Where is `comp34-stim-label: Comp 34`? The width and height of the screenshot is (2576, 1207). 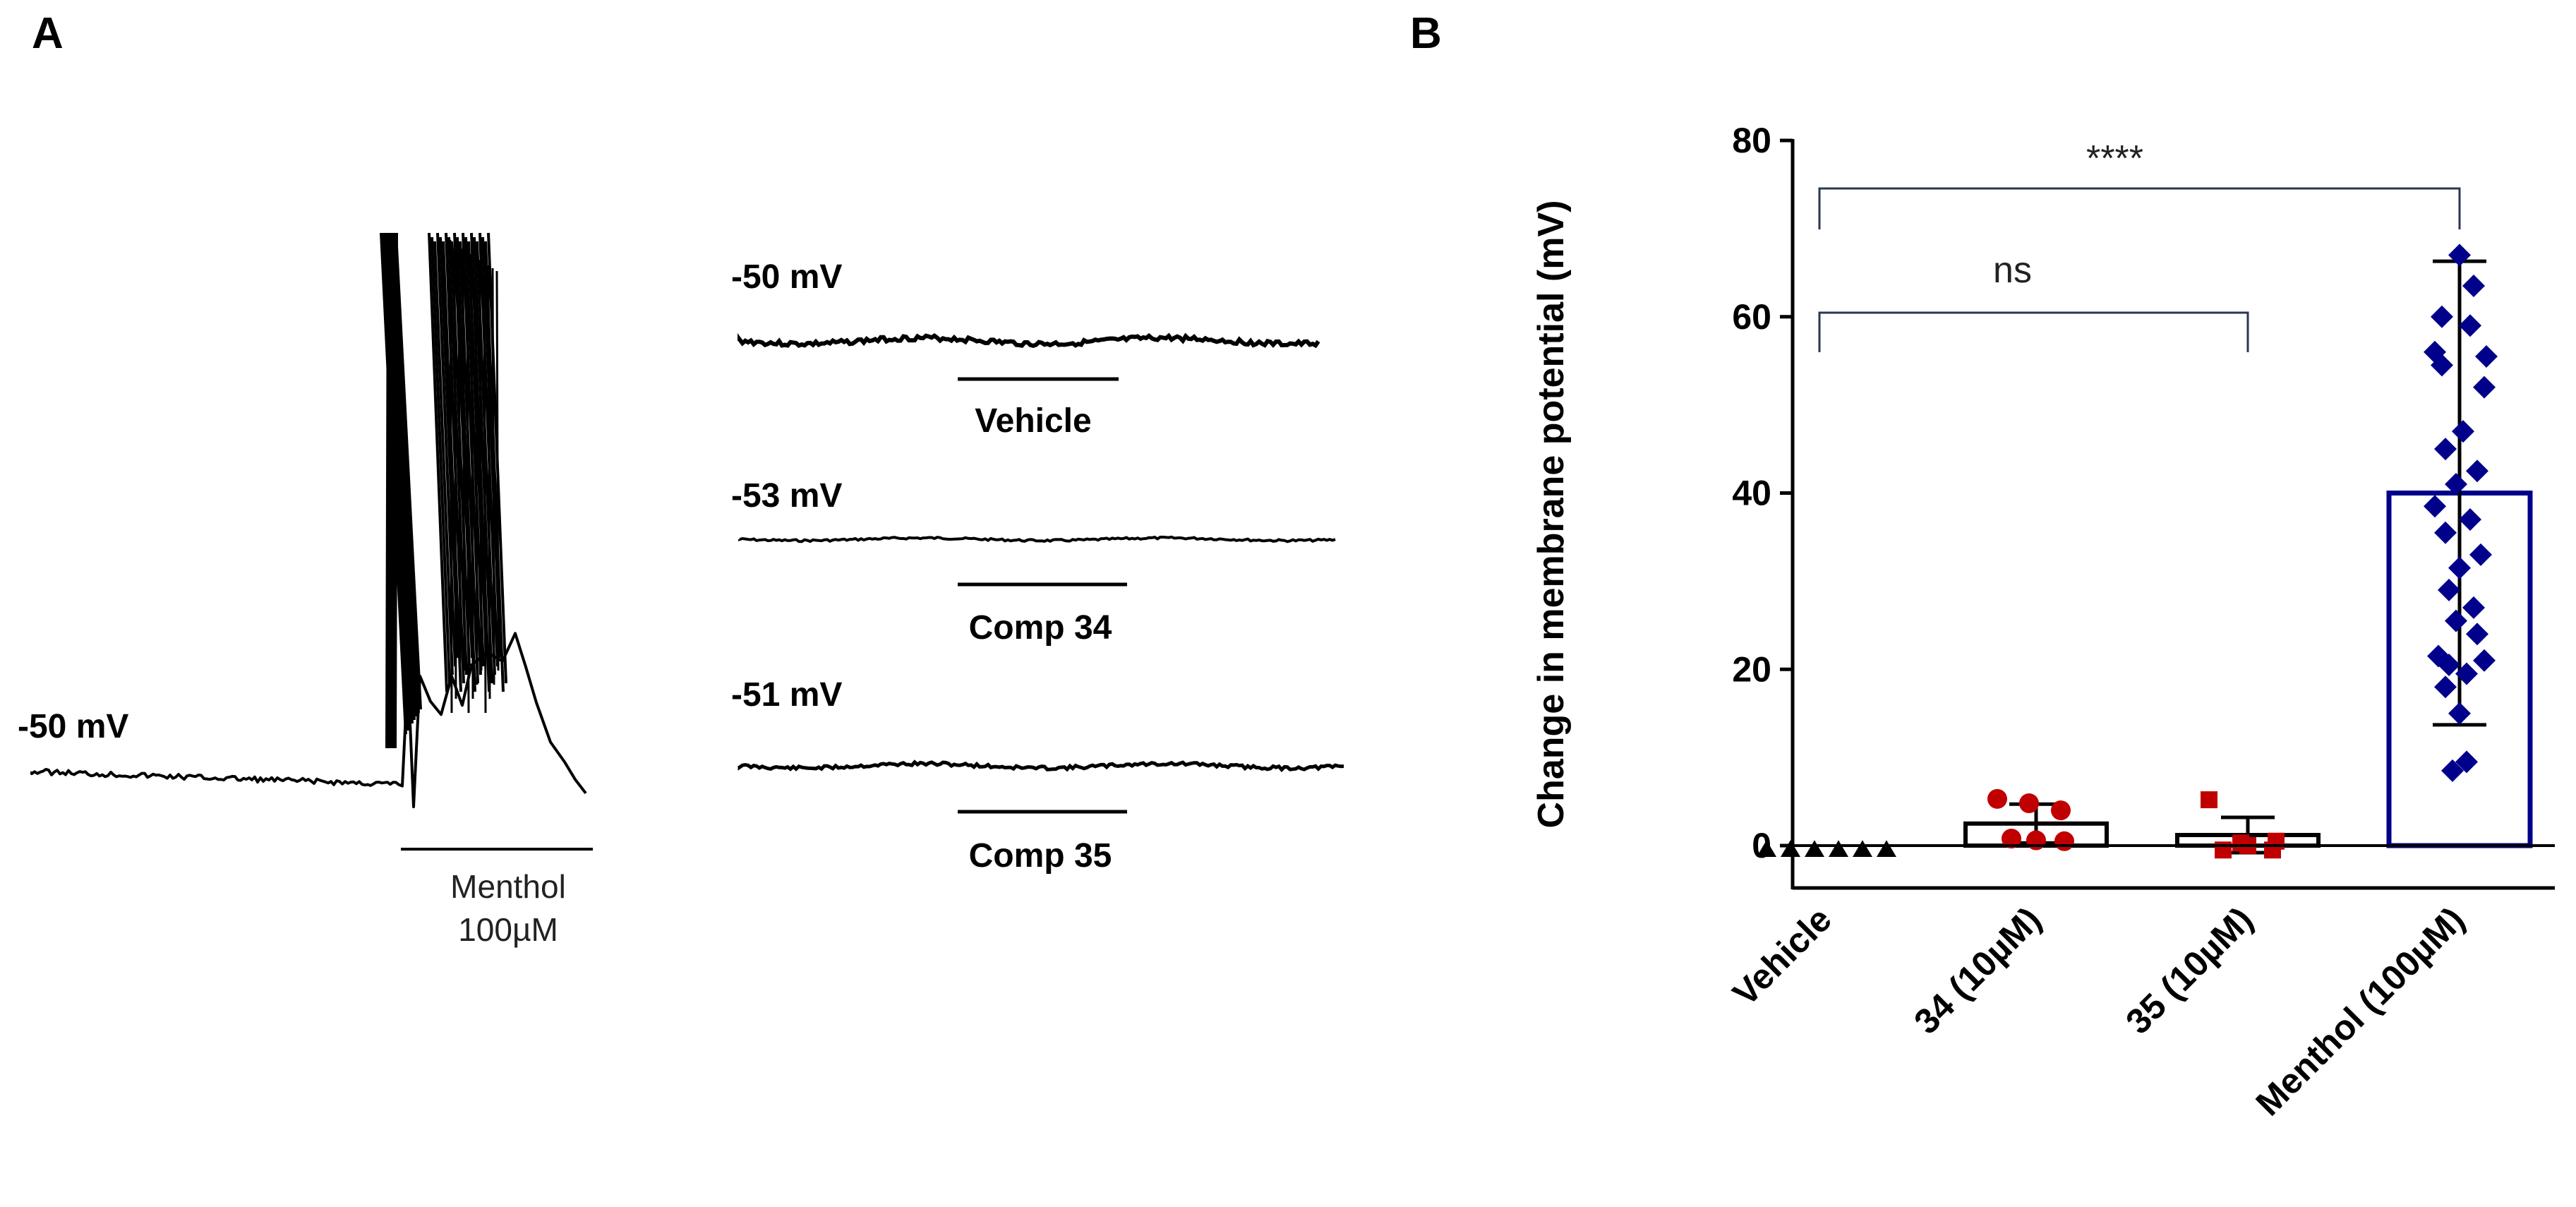 comp34-stim-label: Comp 34 is located at coordinates (1040, 628).